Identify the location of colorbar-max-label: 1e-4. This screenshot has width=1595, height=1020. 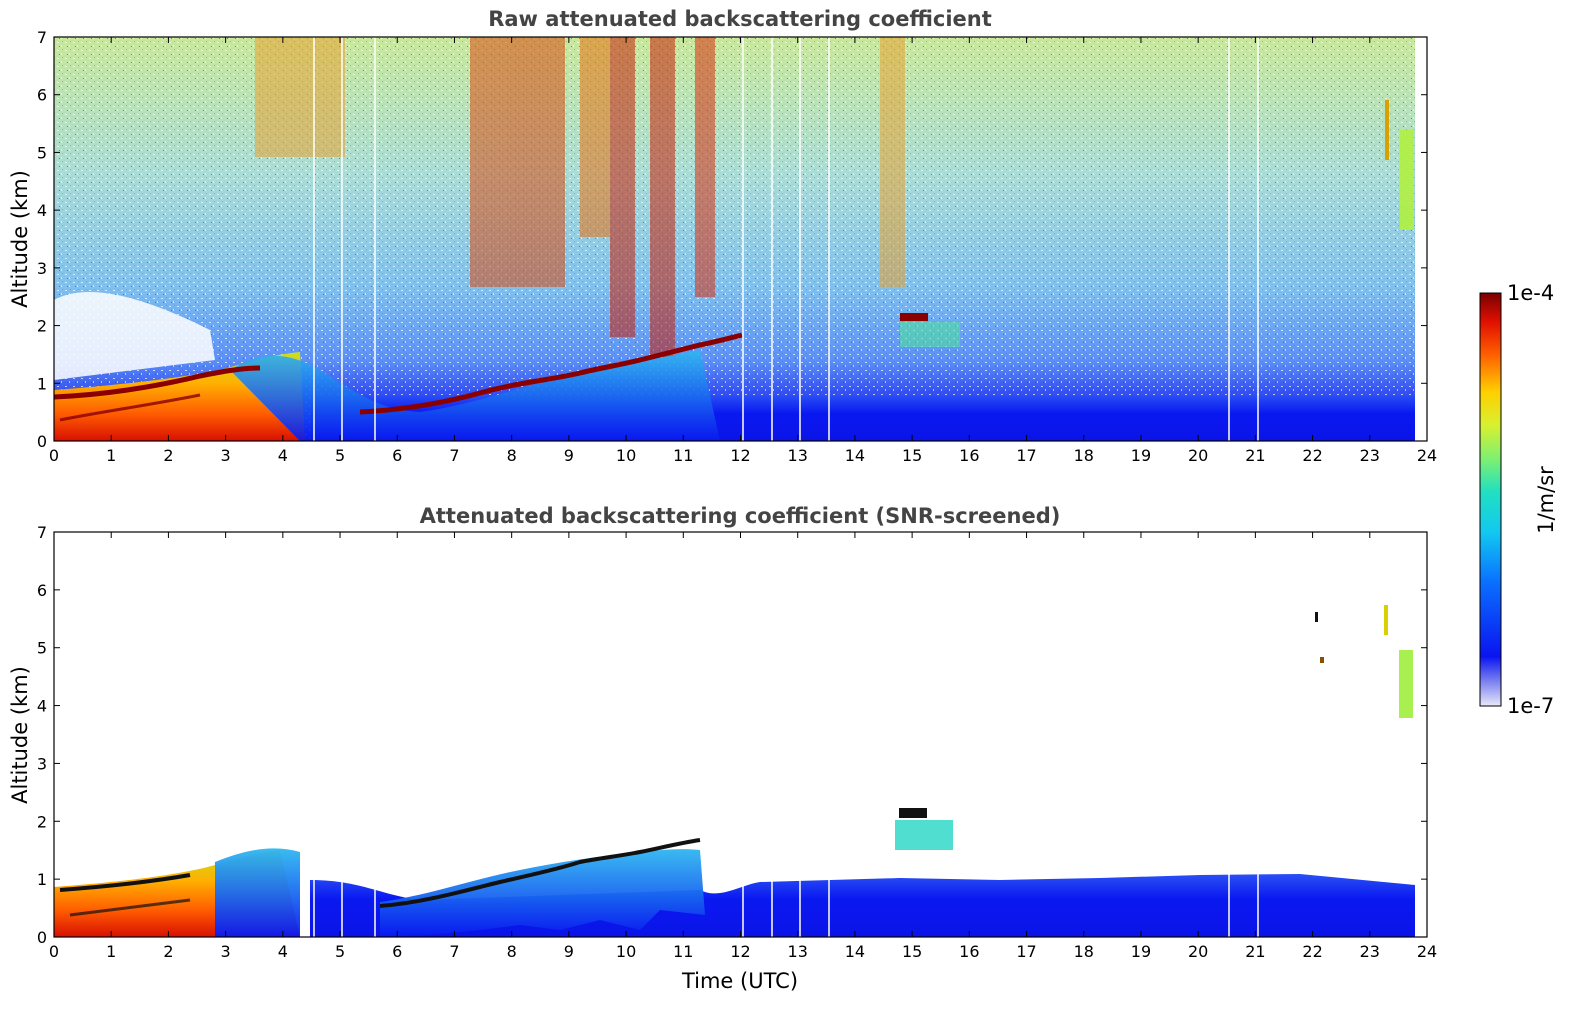
(1530, 293).